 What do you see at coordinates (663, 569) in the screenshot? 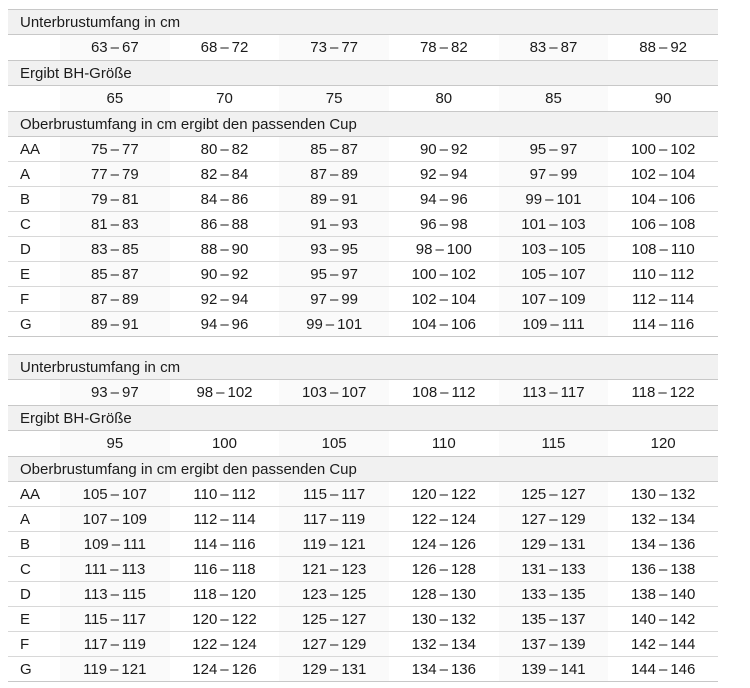
I see `cup-range-cell: 136 – 138` at bounding box center [663, 569].